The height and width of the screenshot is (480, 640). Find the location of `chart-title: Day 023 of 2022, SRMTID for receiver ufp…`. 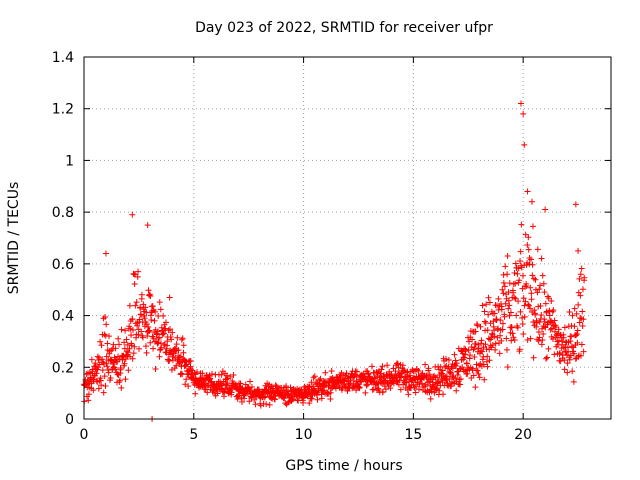

chart-title: Day 023 of 2022, SRMTID for receiver ufp… is located at coordinates (344, 28).